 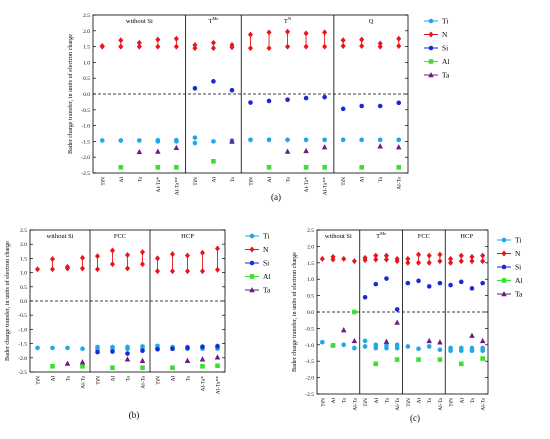 What do you see at coordinates (213, 20) in the screenshot?
I see `panel-0-group-title: TMe` at bounding box center [213, 20].